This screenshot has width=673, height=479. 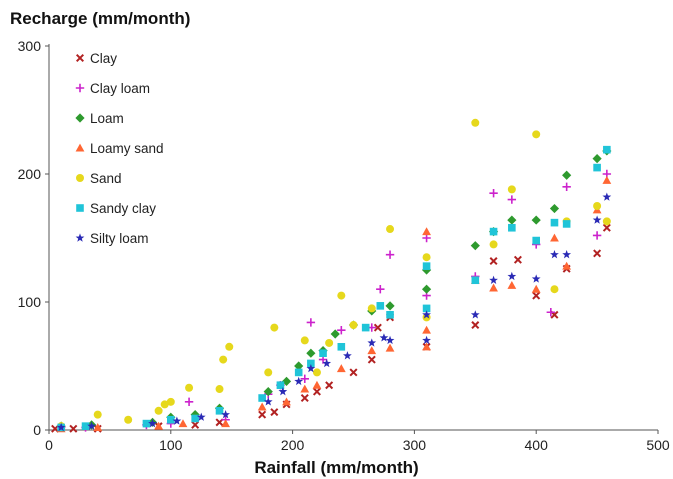 I want to click on y-tick-label: 0, so click(x=37, y=430).